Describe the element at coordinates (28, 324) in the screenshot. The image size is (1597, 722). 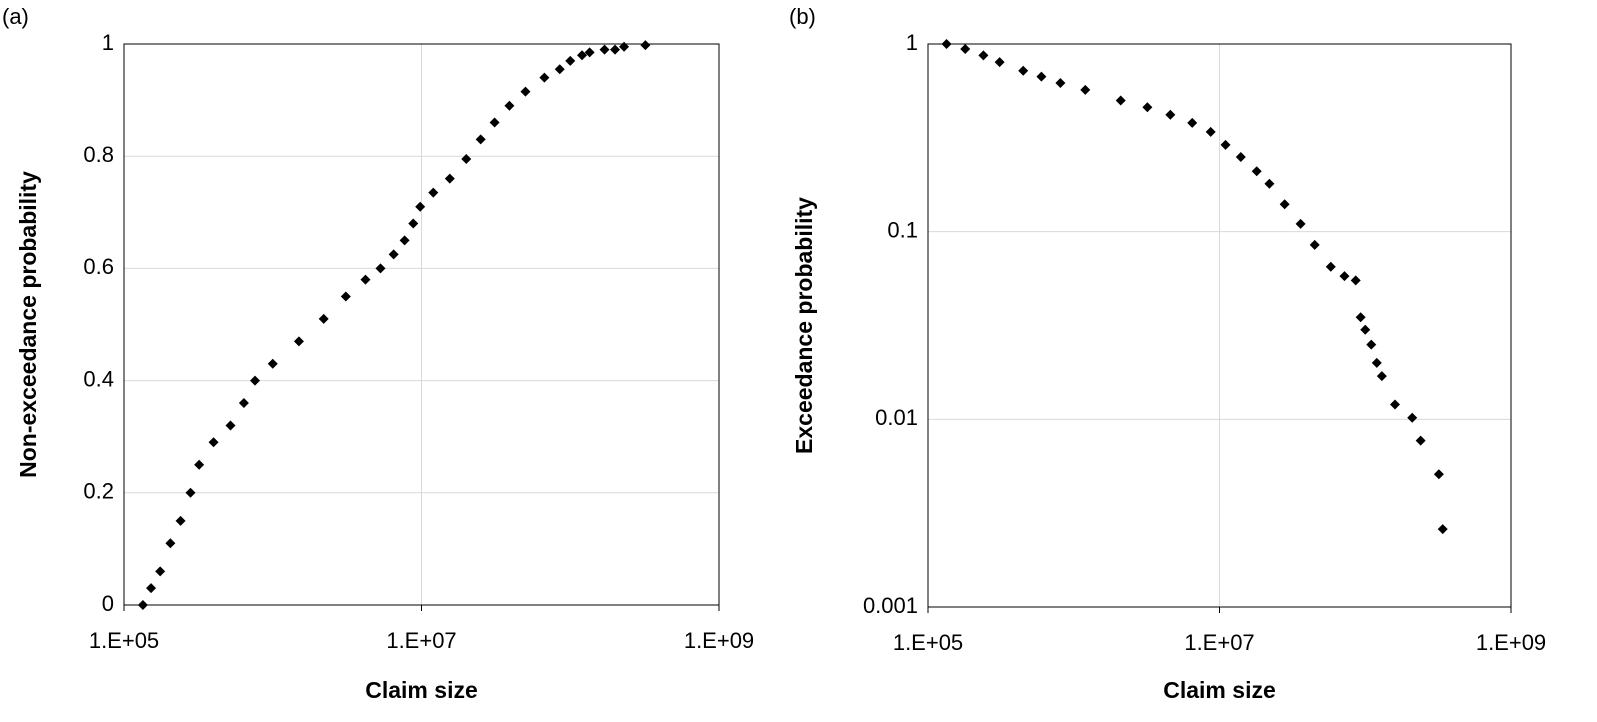
I see `y-axis-label: Non-exceedance probability` at that location.